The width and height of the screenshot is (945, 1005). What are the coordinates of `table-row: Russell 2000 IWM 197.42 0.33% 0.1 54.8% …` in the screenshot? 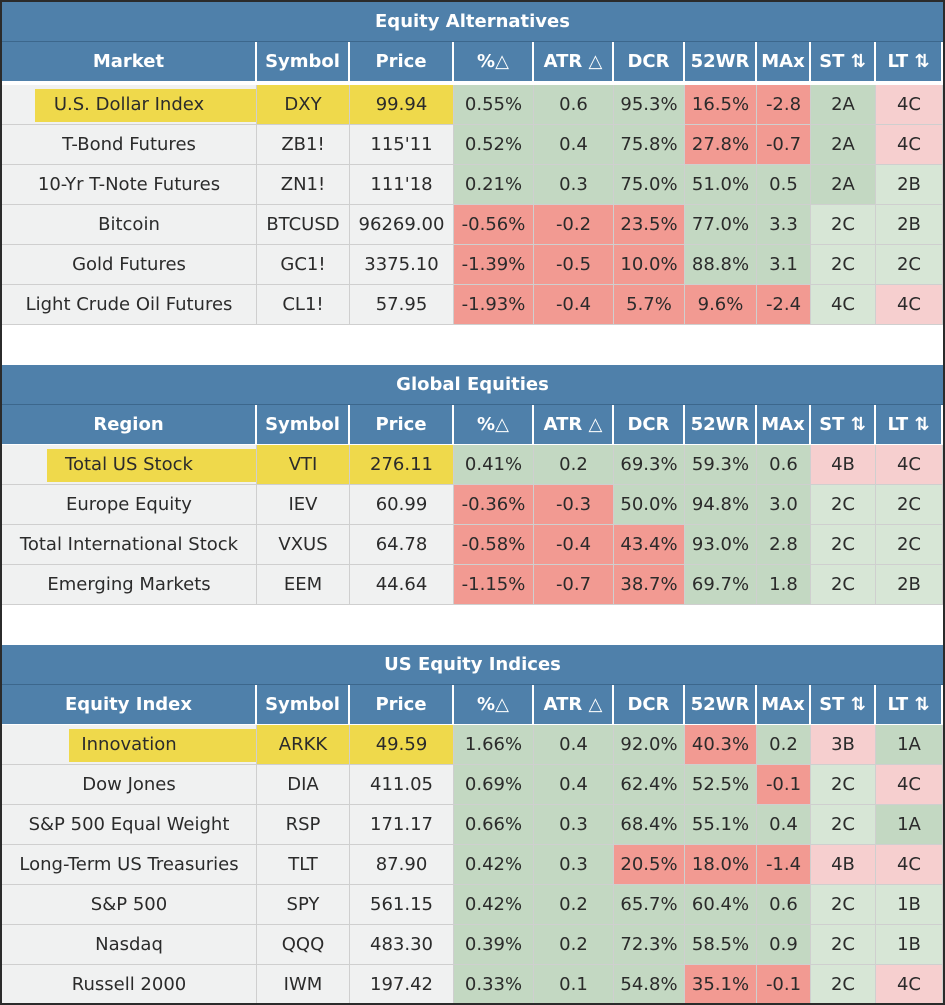 It's located at (472, 984).